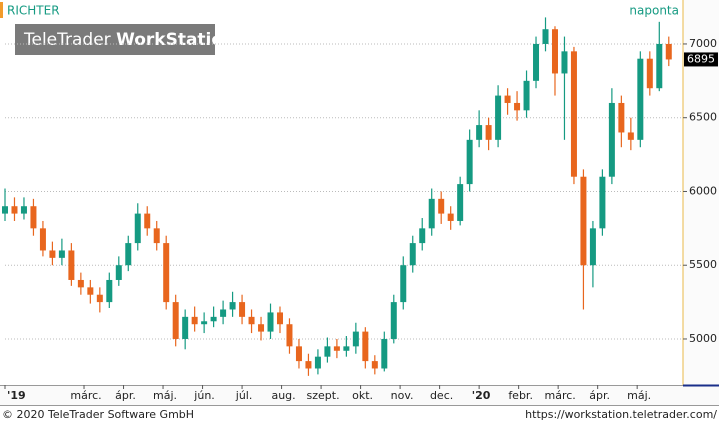 This screenshot has width=719, height=425. I want to click on footer-right: https://workstation.teletrader.com/, so click(621, 414).